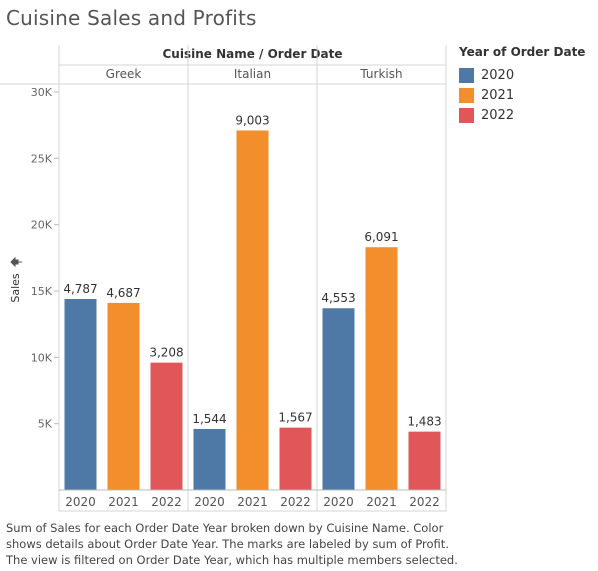 The image size is (598, 571). What do you see at coordinates (80, 289) in the screenshot?
I see `data-label: 4,787` at bounding box center [80, 289].